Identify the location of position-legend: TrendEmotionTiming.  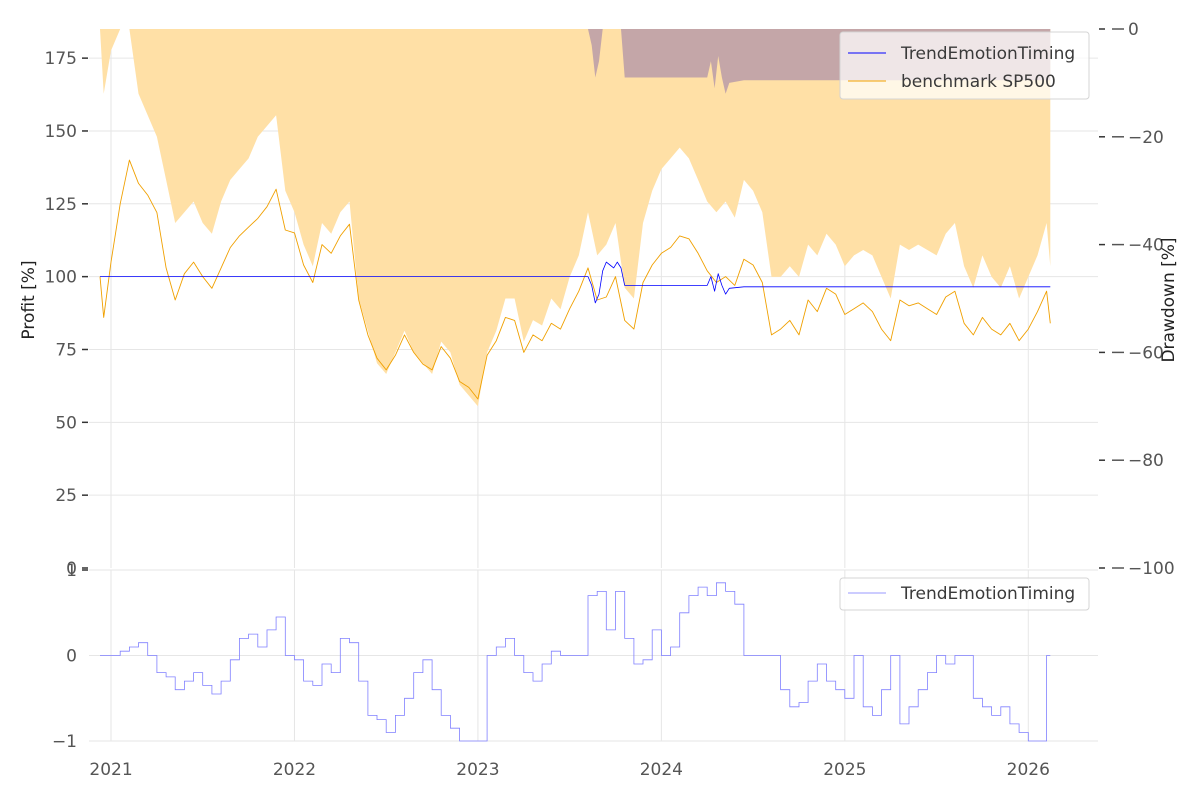
(964, 594).